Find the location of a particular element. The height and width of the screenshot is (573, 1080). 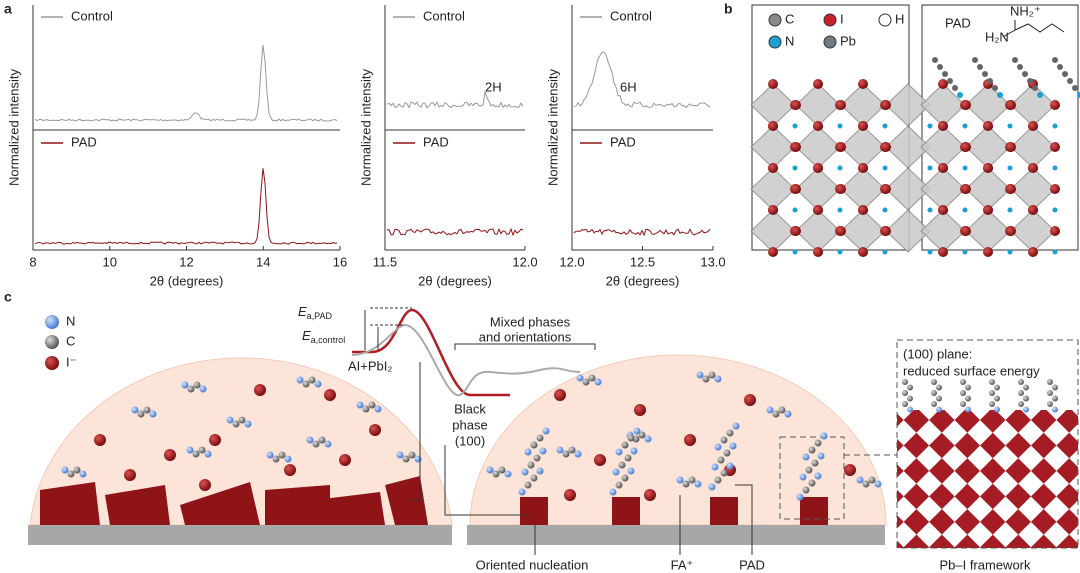

annotation: and orientations is located at coordinates (525, 336).